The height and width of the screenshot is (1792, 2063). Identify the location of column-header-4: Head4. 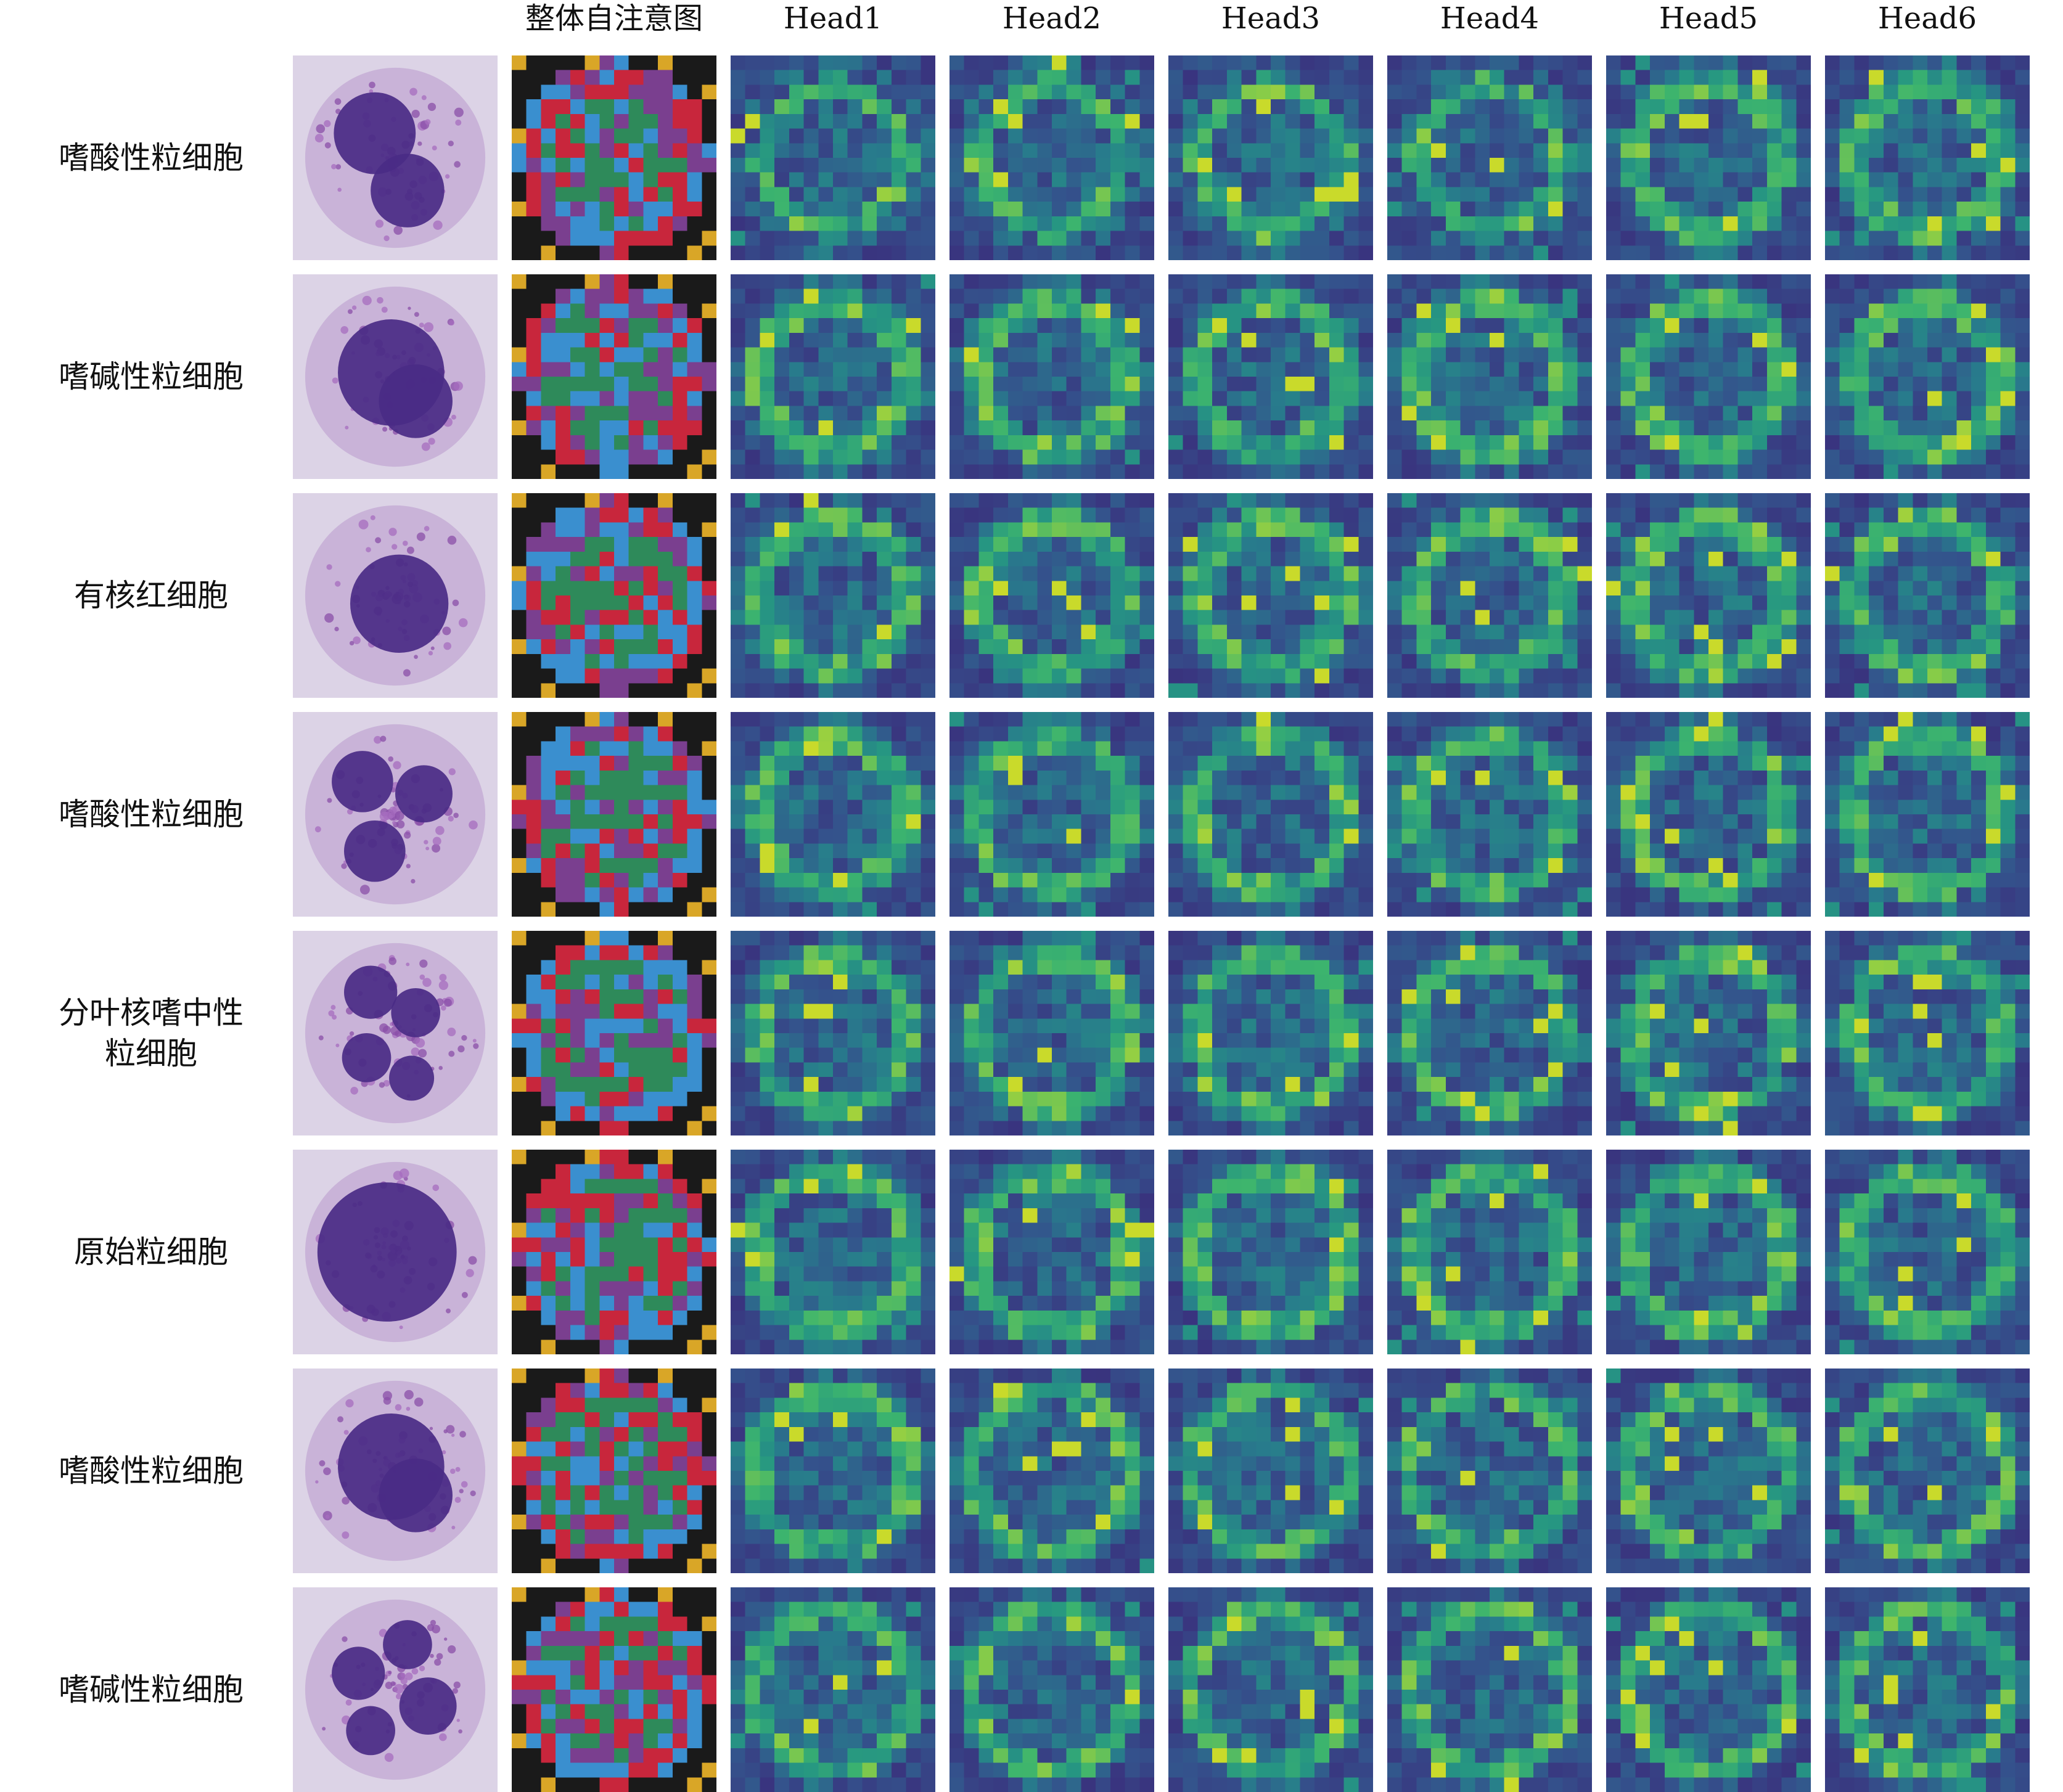
(1489, 24).